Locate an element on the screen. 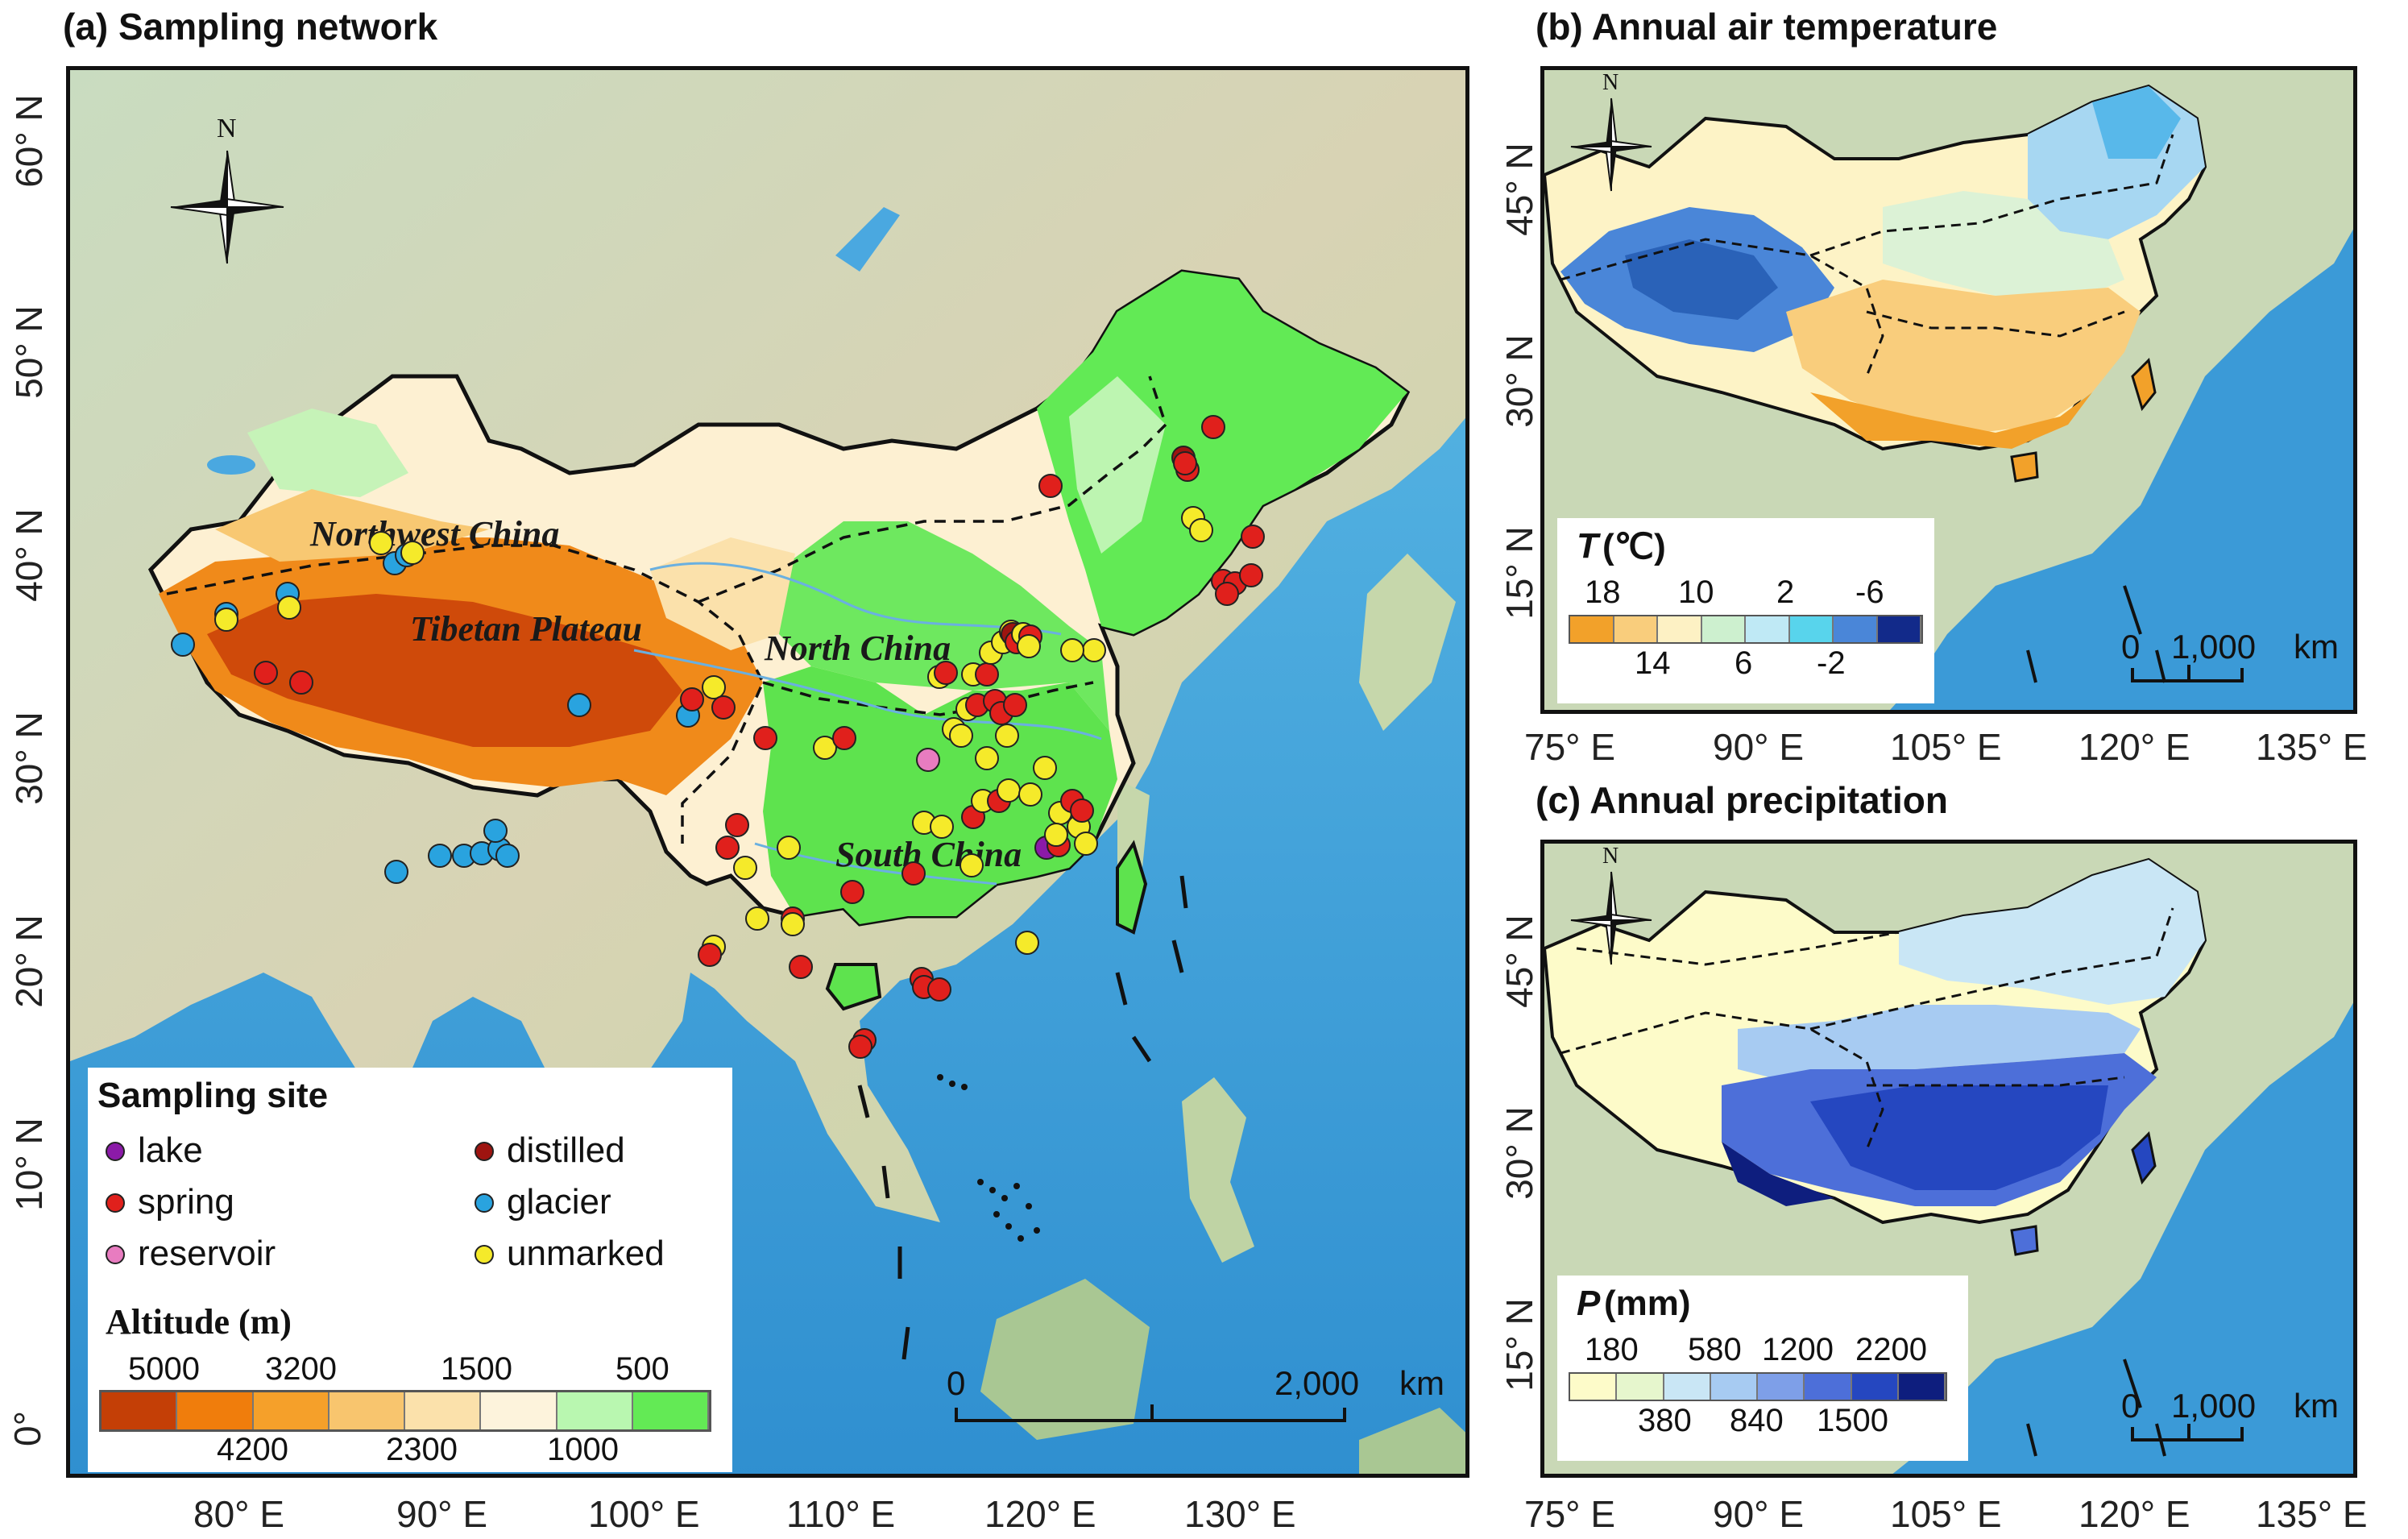 This screenshot has height=1539, width=2408. lat-tick: 50° N is located at coordinates (28, 352).